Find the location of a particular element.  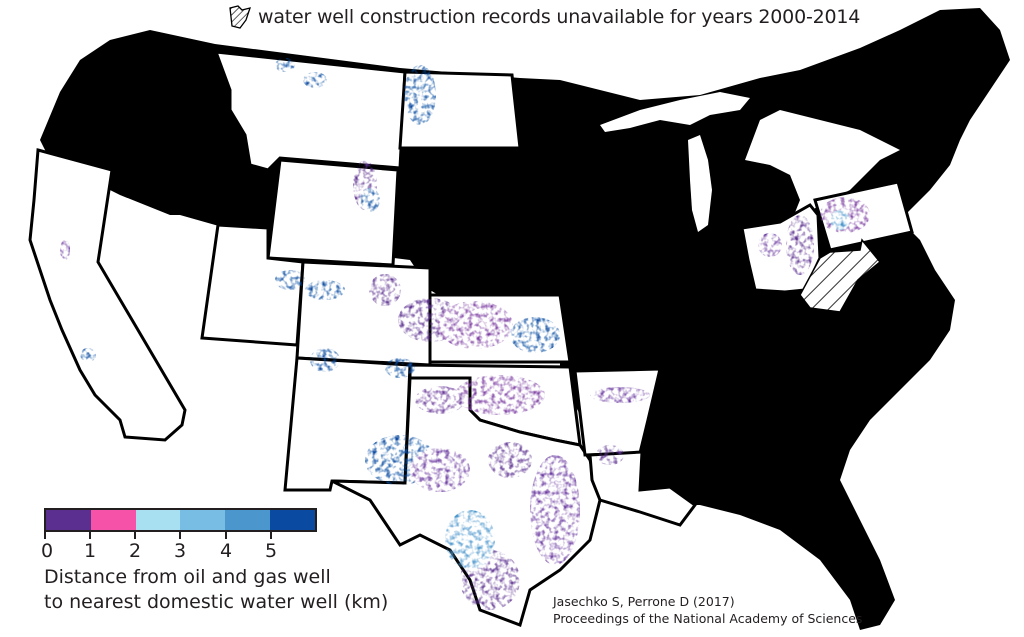

tick-label: 1 is located at coordinates (90, 551).